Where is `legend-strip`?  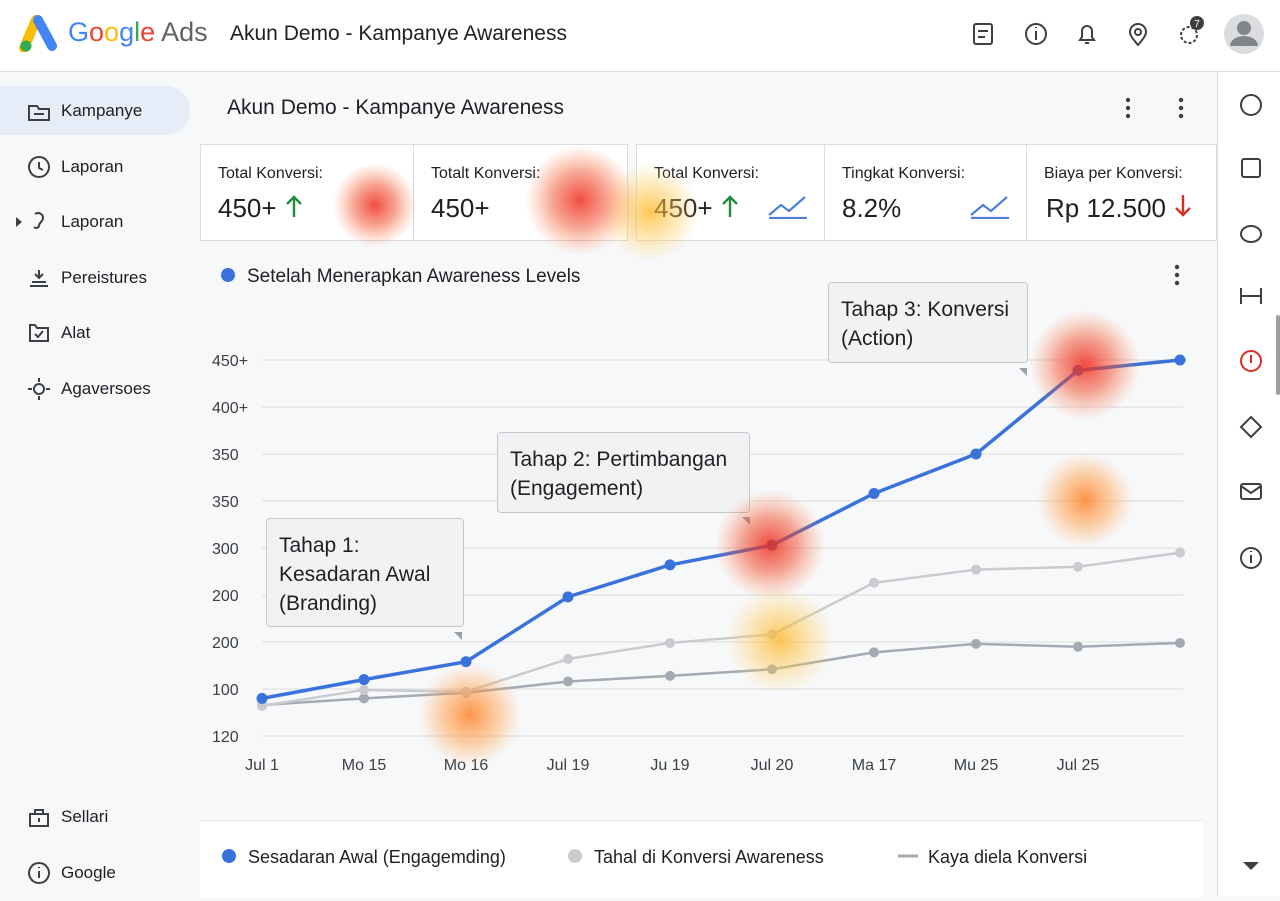 legend-strip is located at coordinates (701, 858).